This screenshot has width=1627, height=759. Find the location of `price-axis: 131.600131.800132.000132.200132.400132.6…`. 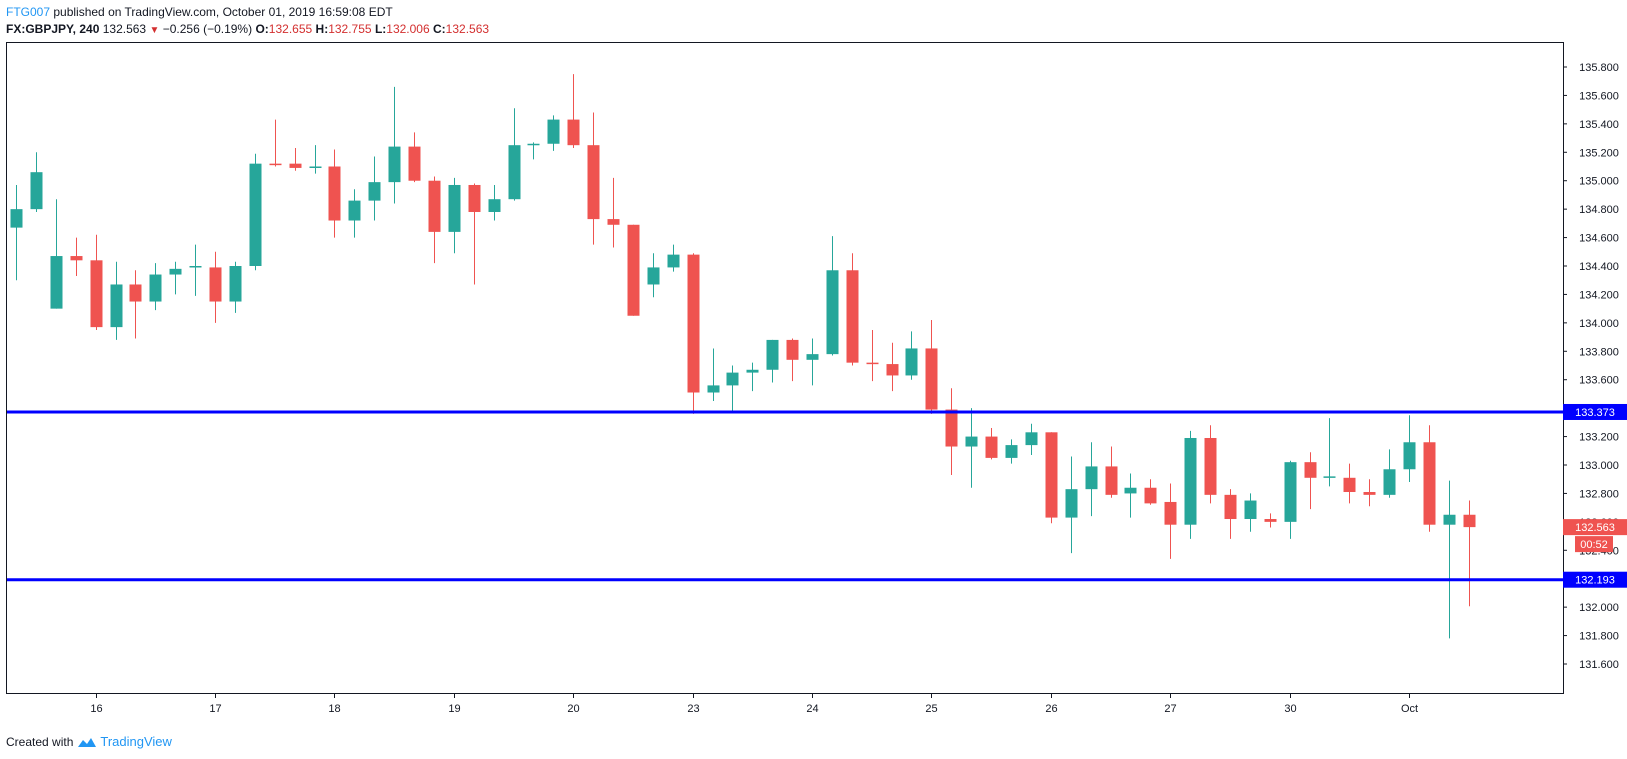

price-axis: 131.600131.800132.000132.200132.400132.6… is located at coordinates (1591, 366).